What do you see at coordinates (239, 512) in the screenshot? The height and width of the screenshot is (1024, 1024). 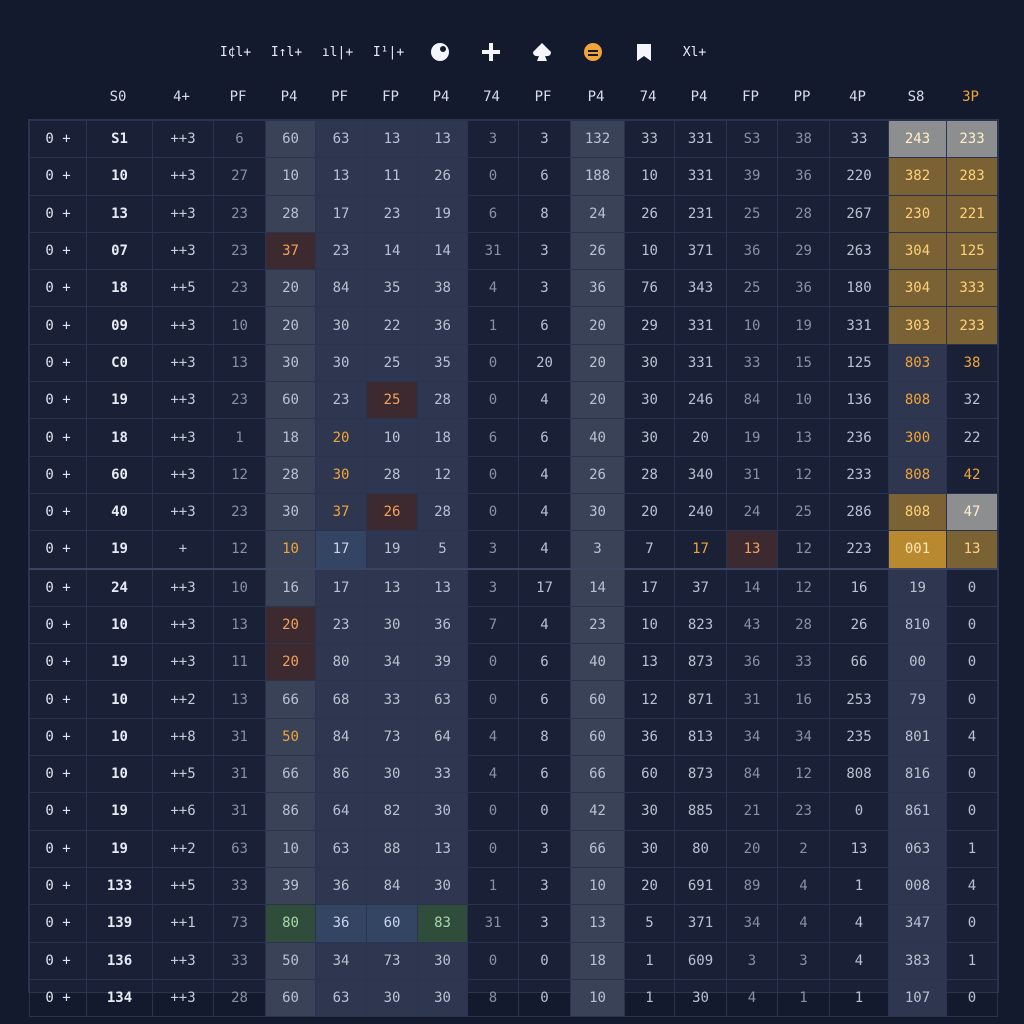 I see `table-cell: 23` at bounding box center [239, 512].